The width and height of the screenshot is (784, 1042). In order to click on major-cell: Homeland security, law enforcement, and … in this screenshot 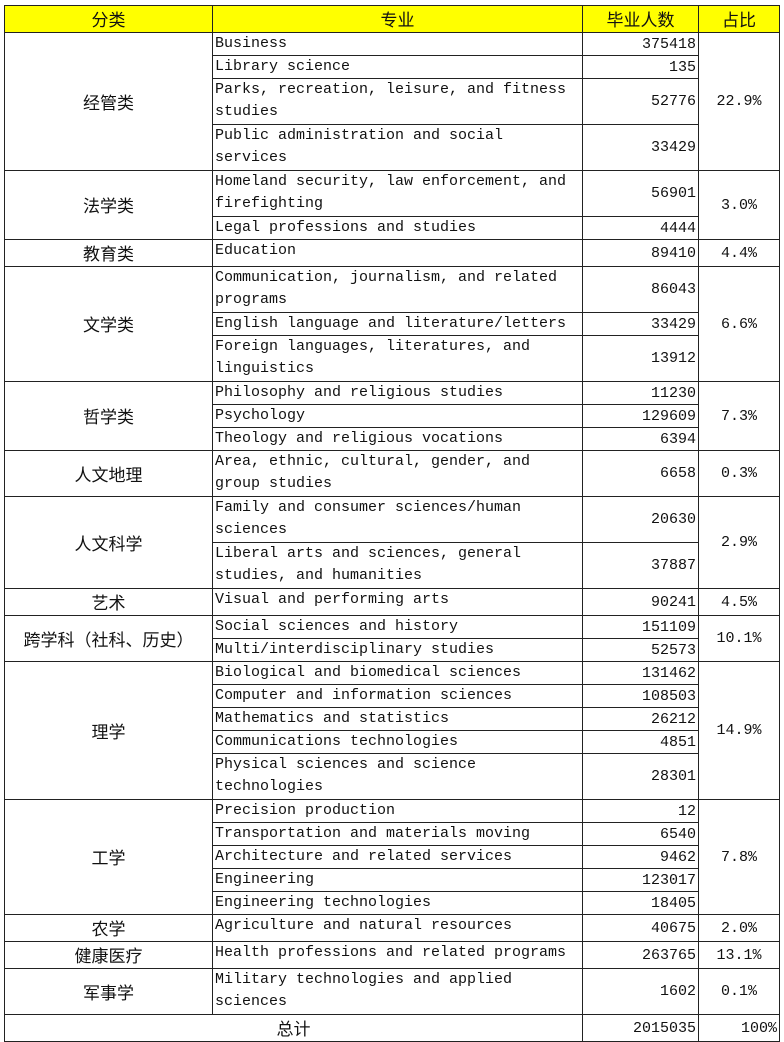, I will do `click(397, 193)`.